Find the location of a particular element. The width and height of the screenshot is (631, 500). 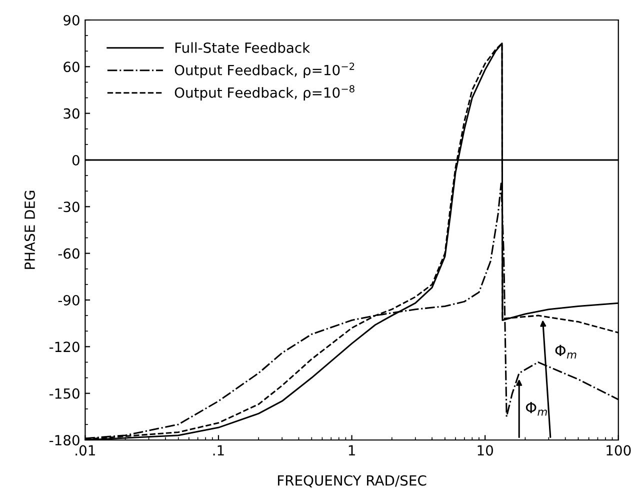

legend-label: Output Feedback, ρ=10$^{−2}$ is located at coordinates (264, 70).